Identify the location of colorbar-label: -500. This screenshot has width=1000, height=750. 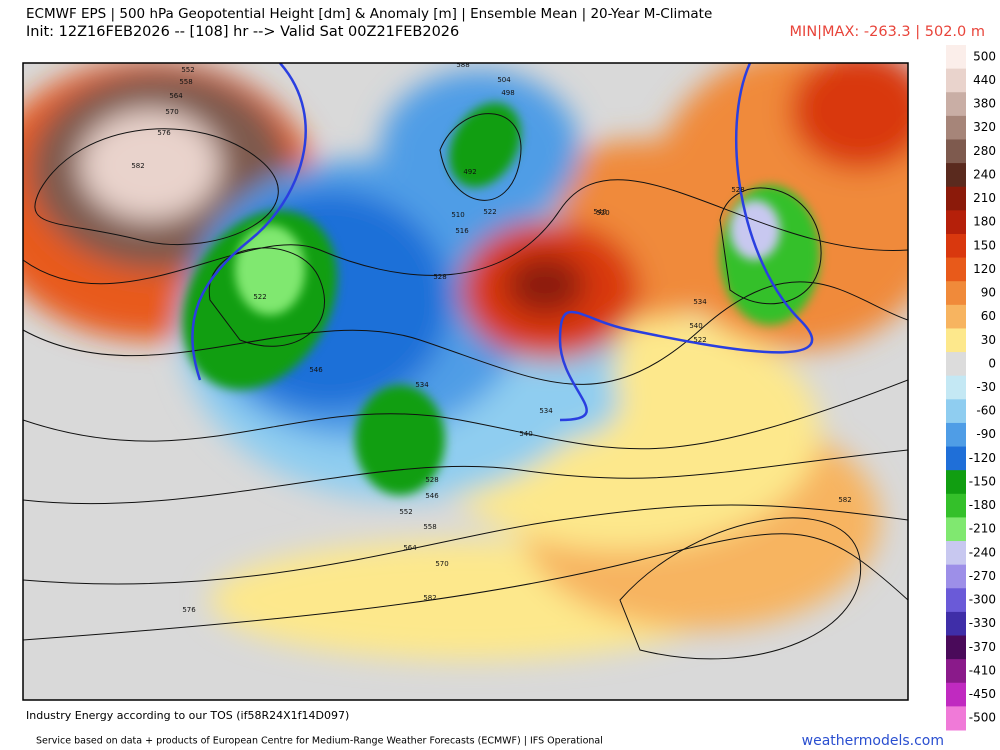
(982, 718).